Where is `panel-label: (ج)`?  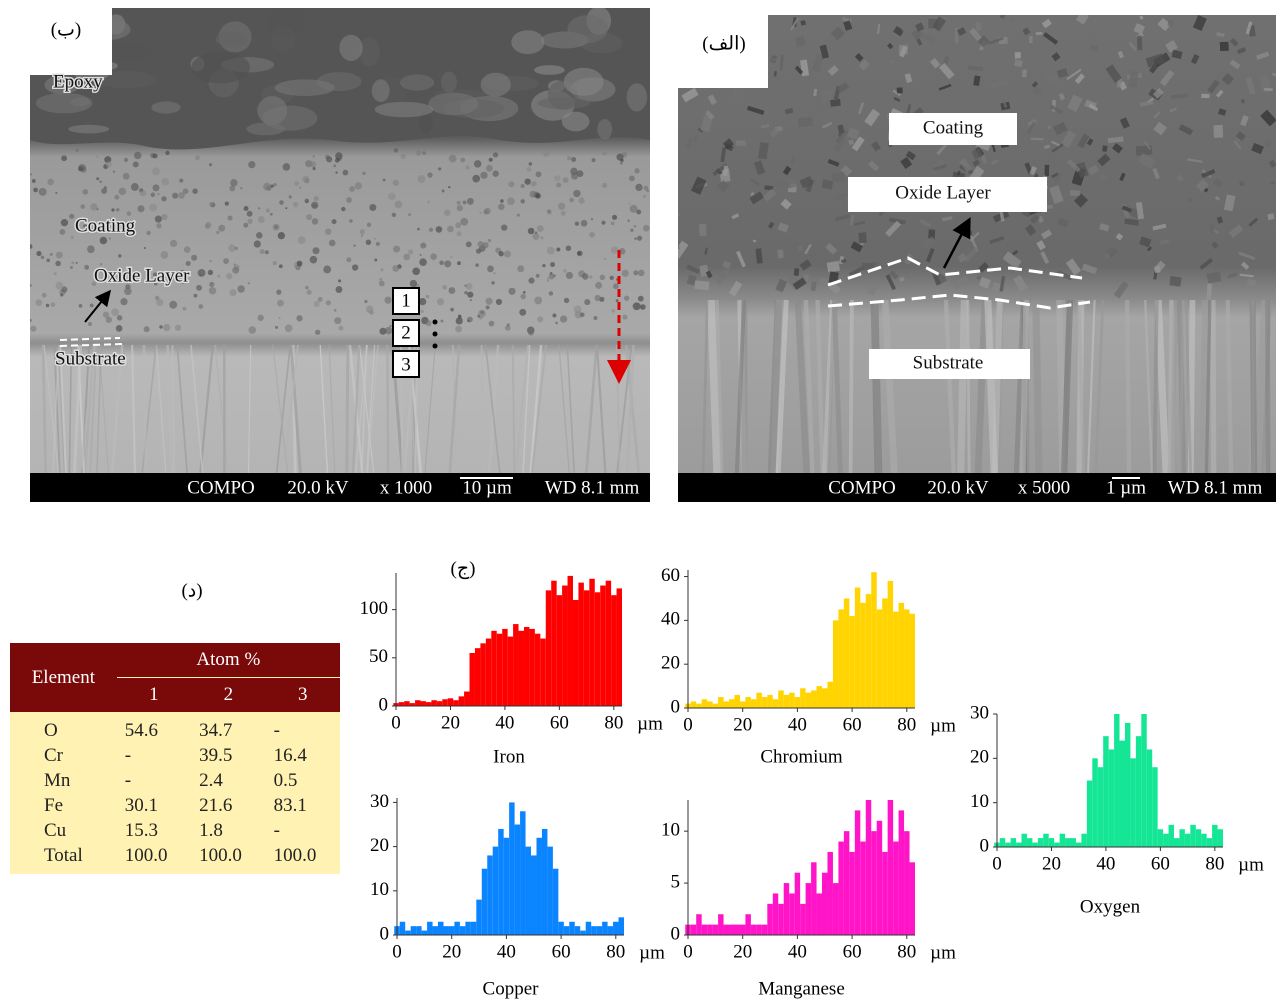
panel-label: (ج) is located at coordinates (463, 568).